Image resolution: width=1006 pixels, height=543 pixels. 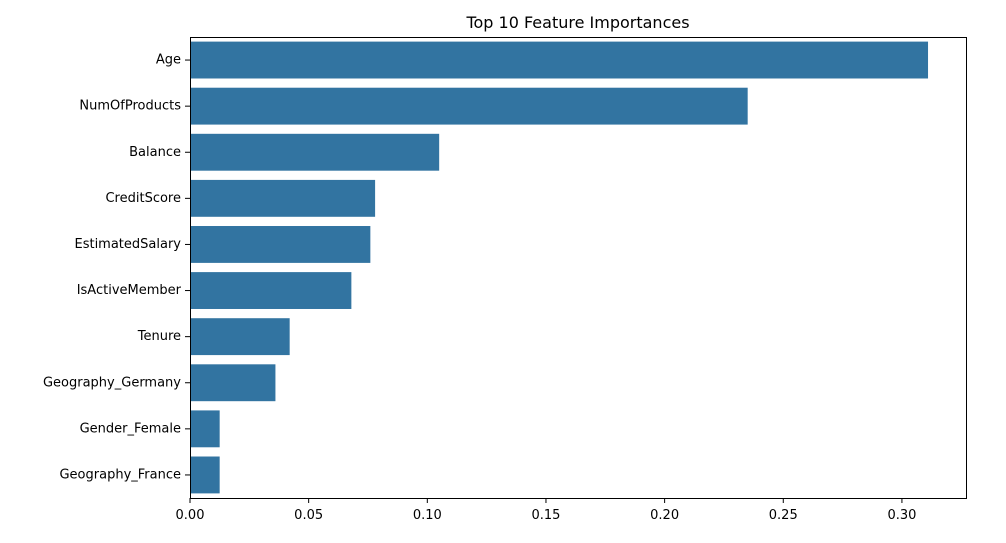 I want to click on bar-geography-germany, so click(x=233, y=383).